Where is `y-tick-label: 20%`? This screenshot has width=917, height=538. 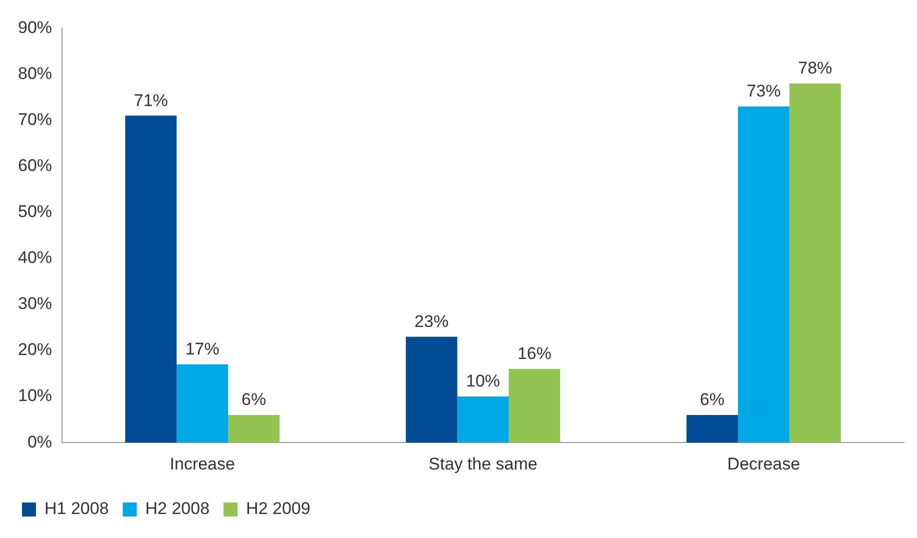 y-tick-label: 20% is located at coordinates (35, 350).